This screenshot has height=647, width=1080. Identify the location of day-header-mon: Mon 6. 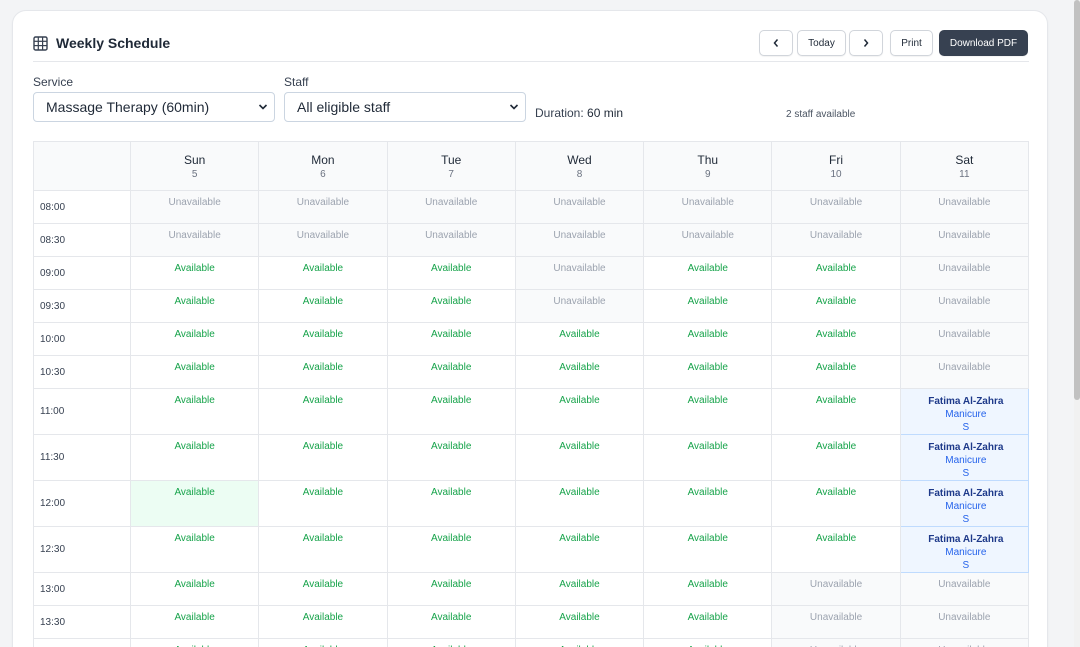
(323, 166).